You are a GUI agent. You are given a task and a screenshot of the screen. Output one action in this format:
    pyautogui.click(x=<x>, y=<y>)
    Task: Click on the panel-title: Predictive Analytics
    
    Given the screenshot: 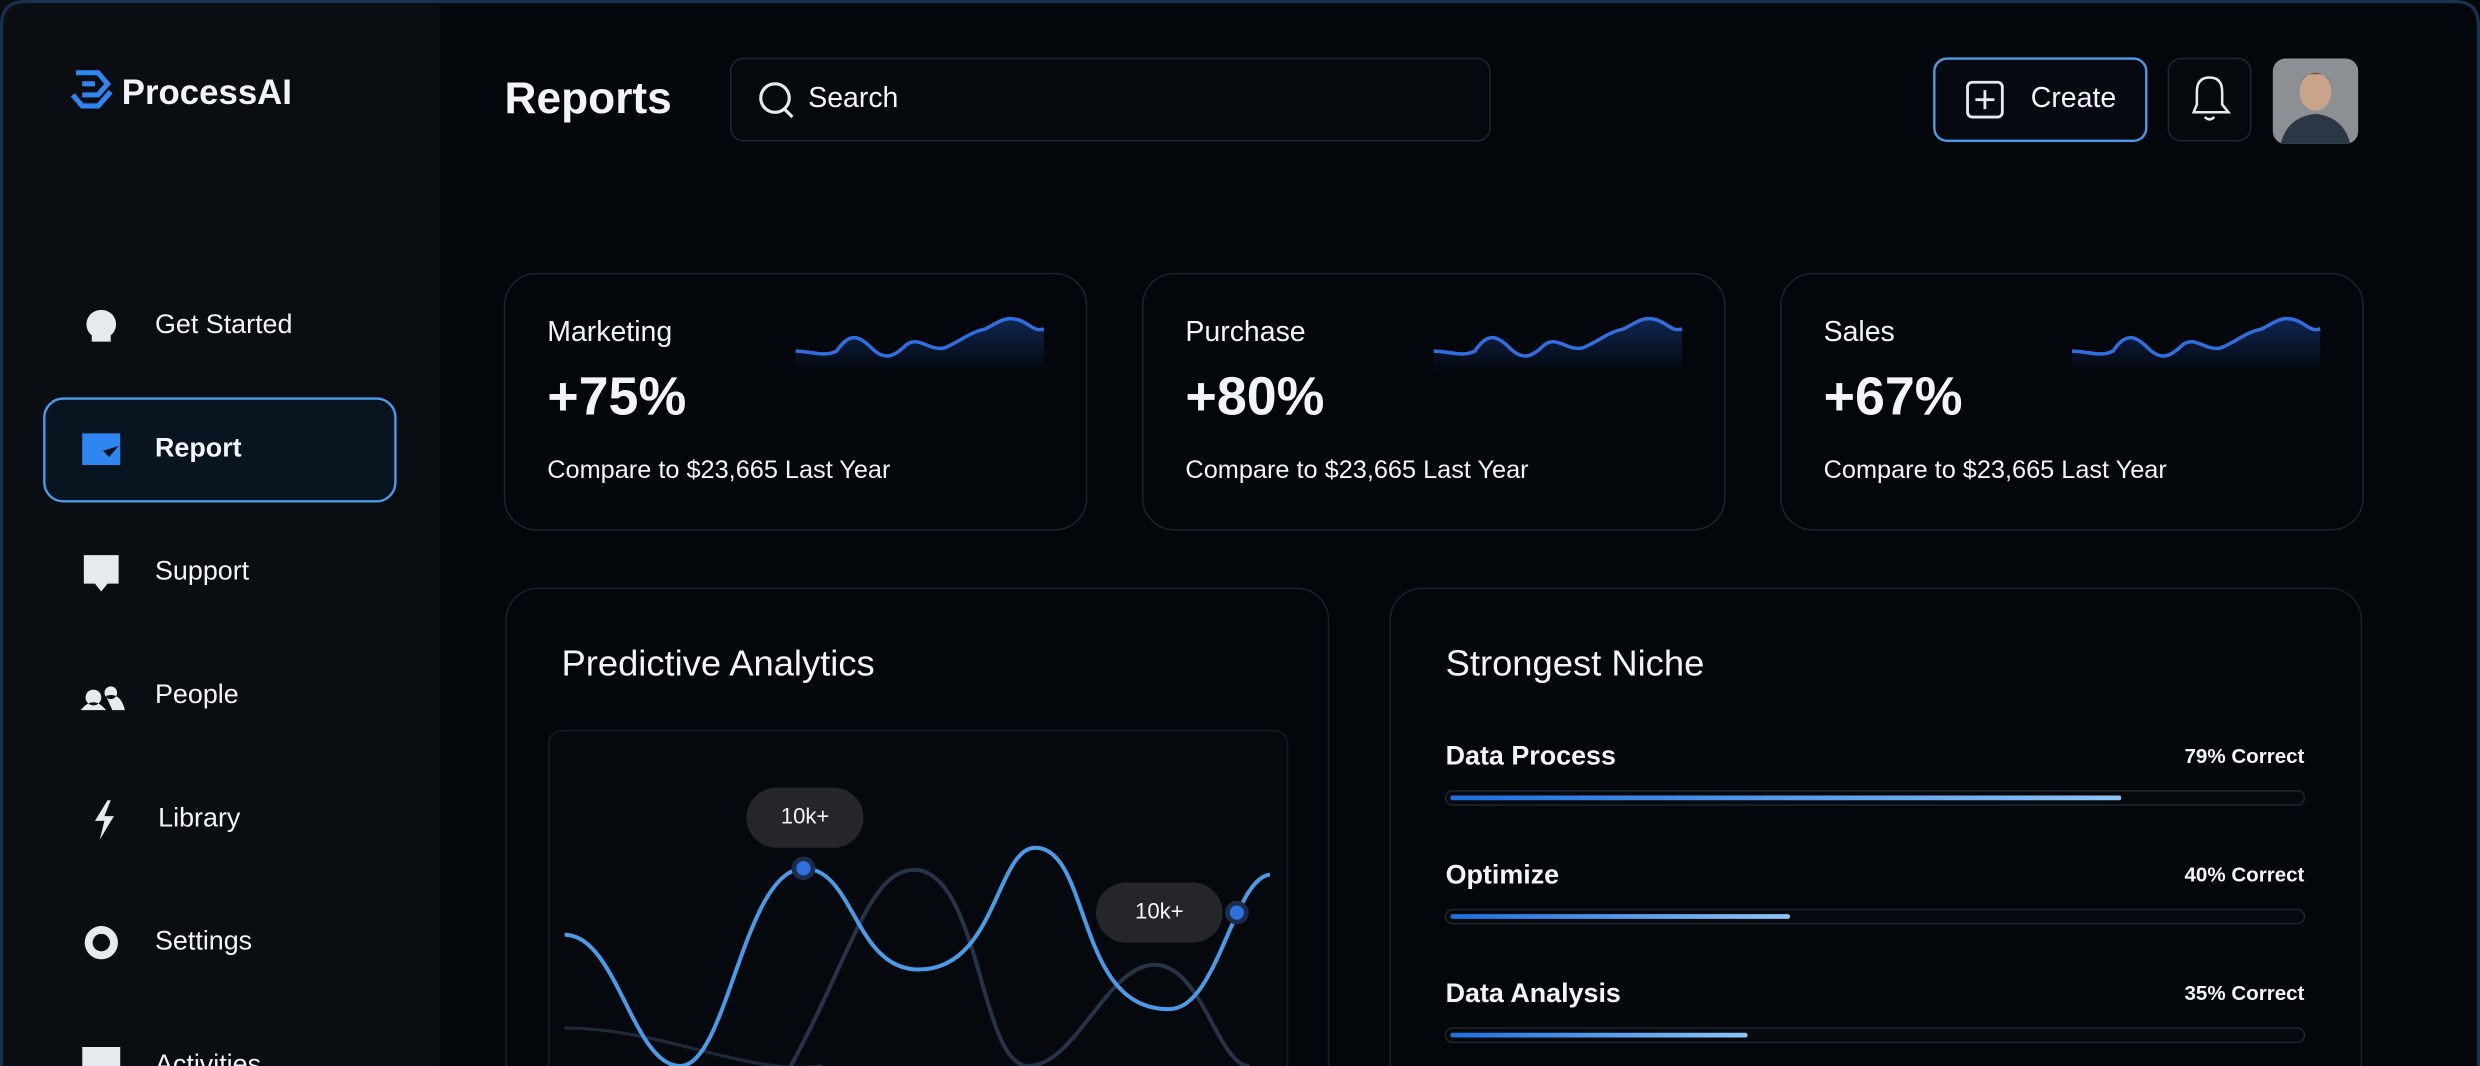 What is the action you would take?
    pyautogui.click(x=717, y=662)
    